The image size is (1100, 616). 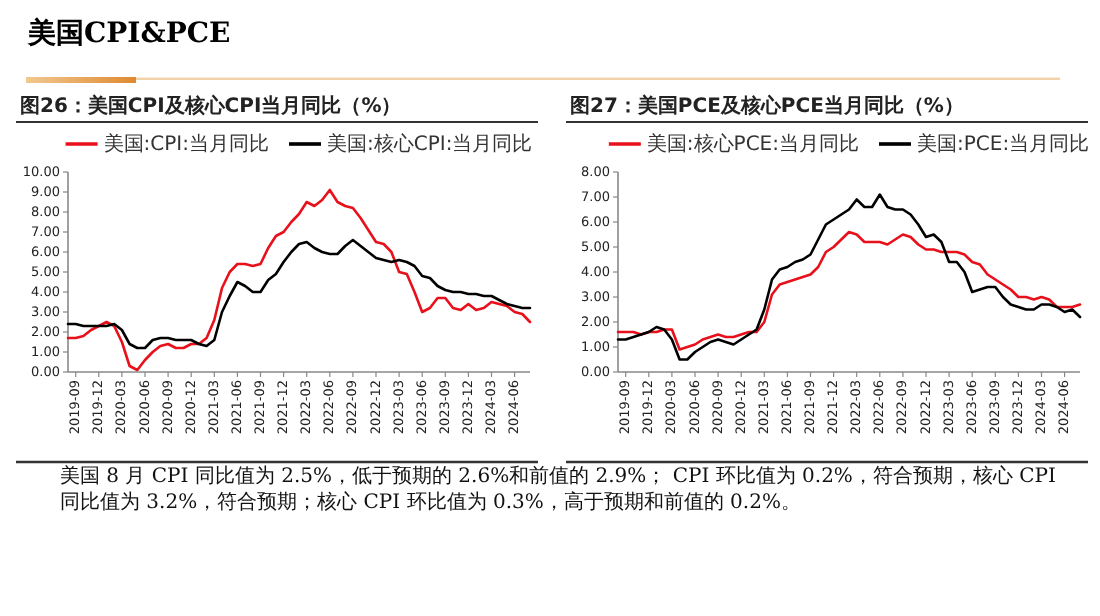 I want to click on legend-label: 美国:CPI:当月同比, so click(x=186, y=144).